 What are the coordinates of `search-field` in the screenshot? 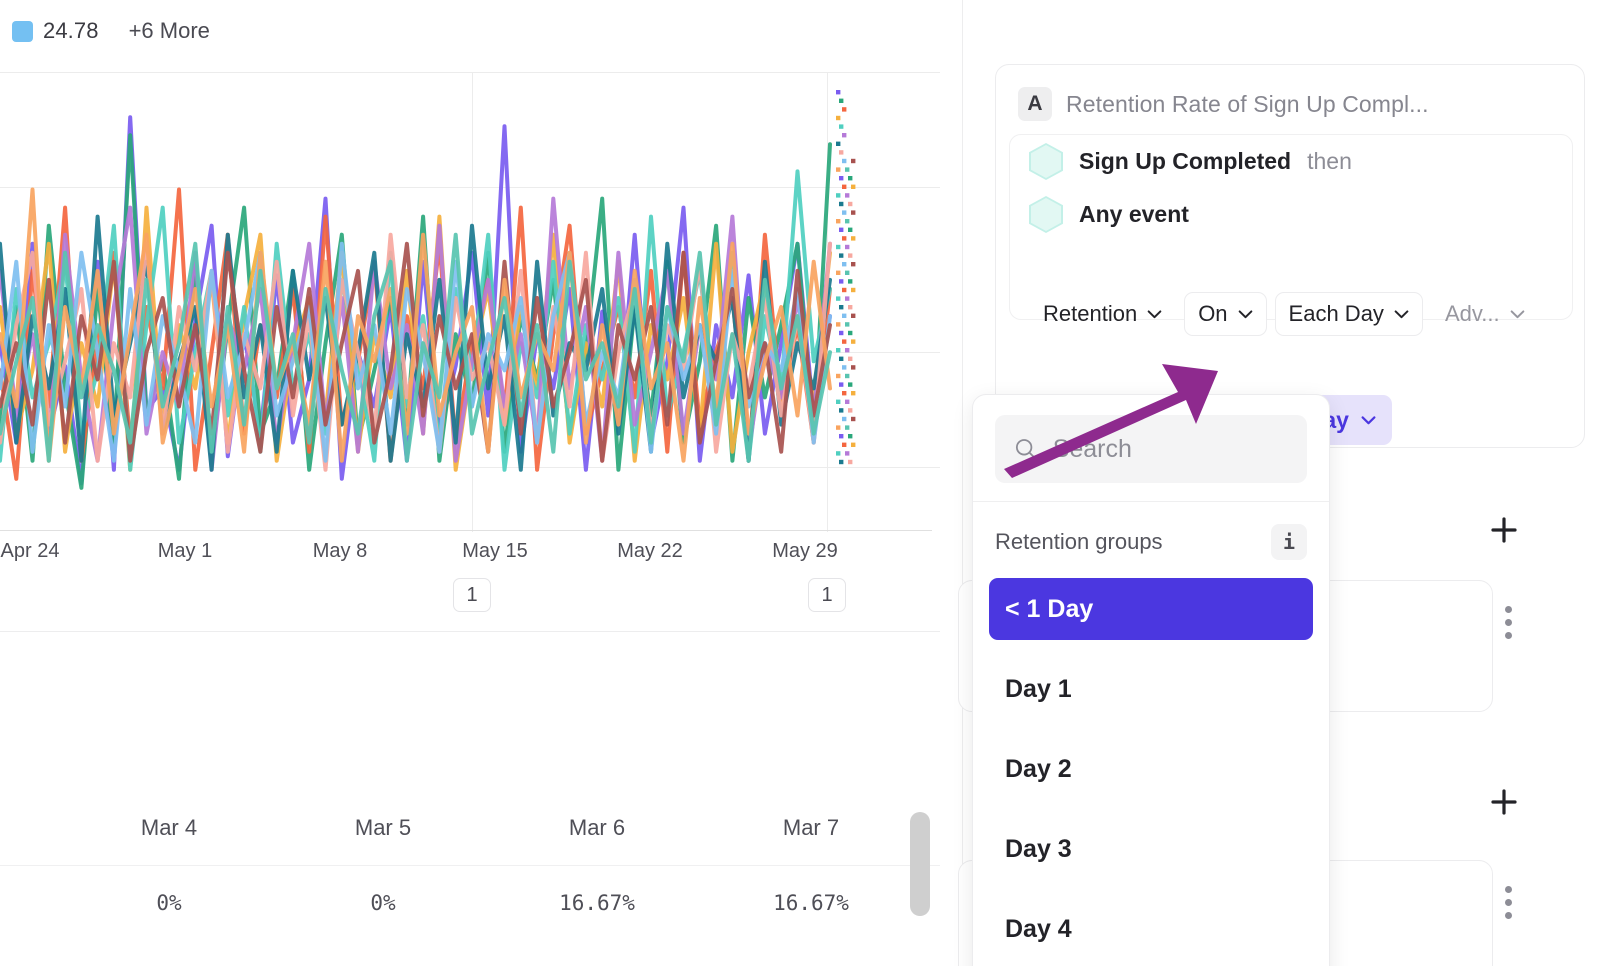 It's located at (1151, 449).